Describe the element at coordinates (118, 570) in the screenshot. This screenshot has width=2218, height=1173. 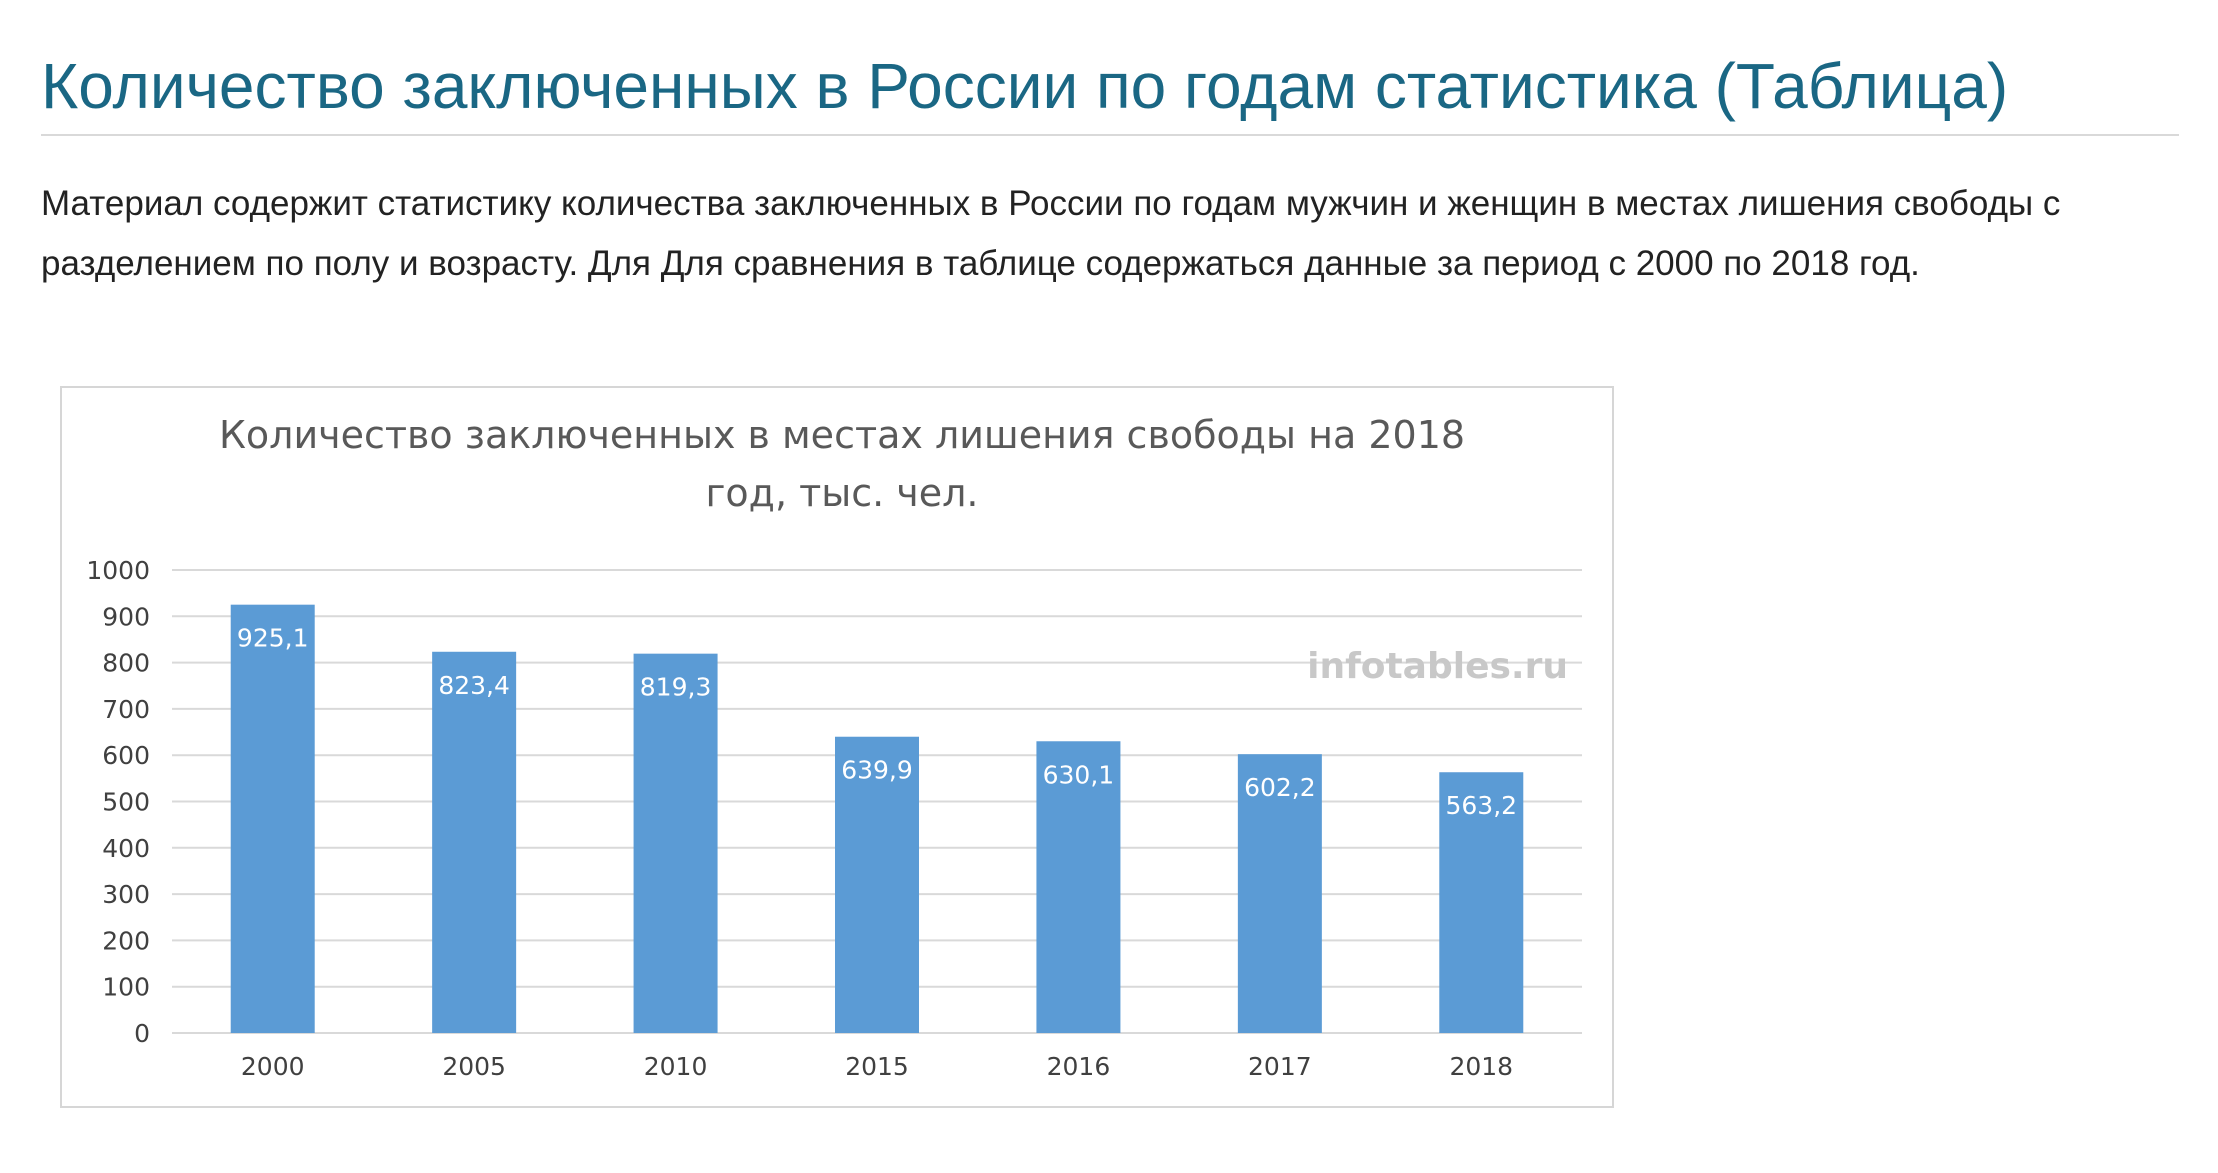
I see `y-tick-label: 1000` at that location.